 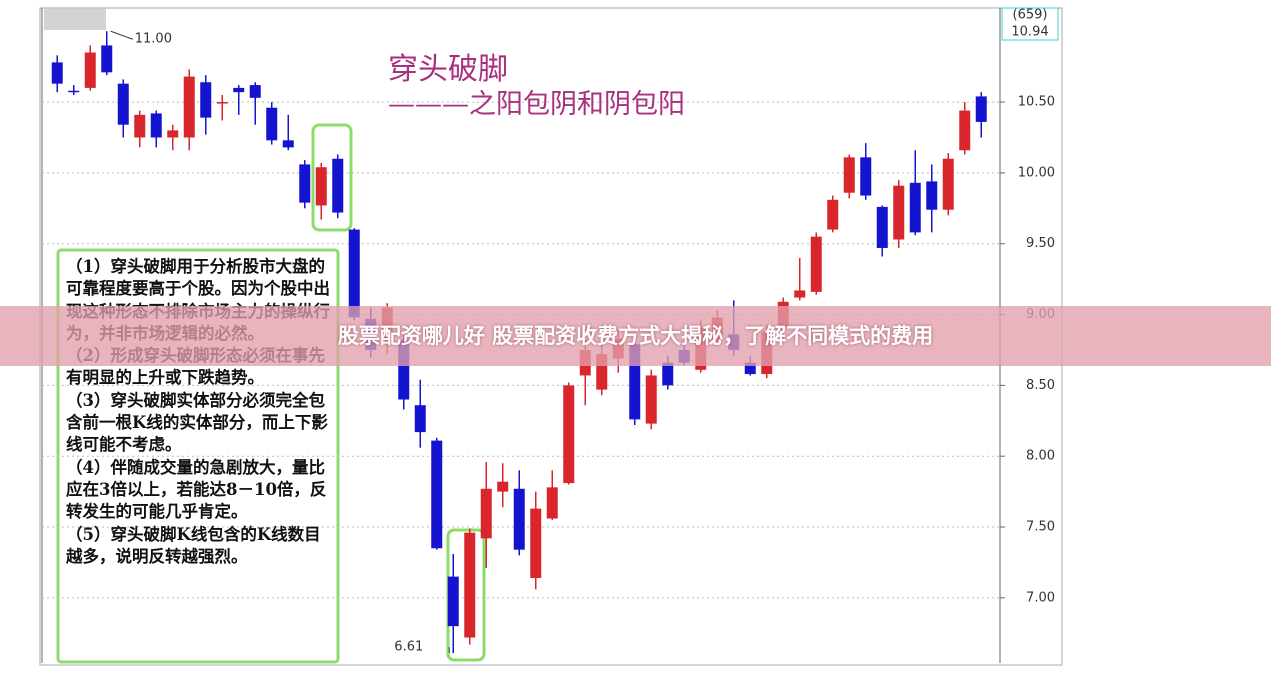 I want to click on y-tick-label: 10.50, so click(x=1036, y=102).